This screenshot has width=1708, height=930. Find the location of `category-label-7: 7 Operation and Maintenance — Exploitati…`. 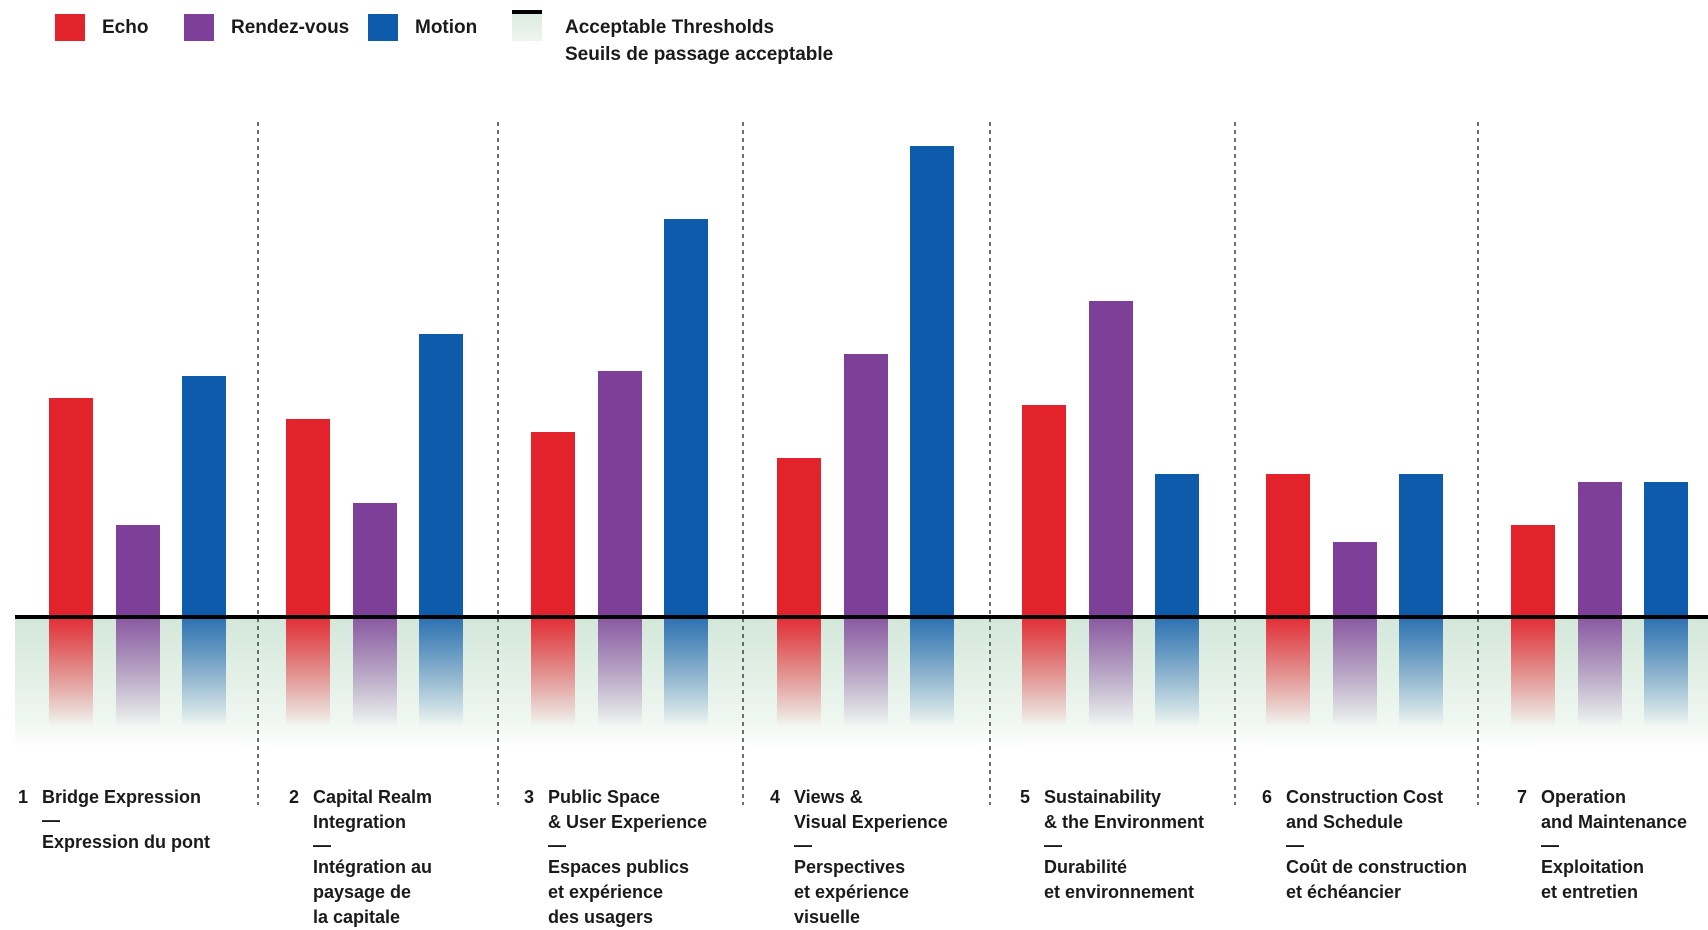

category-label-7: 7 Operation and Maintenance — Exploitati… is located at coordinates (1602, 845).